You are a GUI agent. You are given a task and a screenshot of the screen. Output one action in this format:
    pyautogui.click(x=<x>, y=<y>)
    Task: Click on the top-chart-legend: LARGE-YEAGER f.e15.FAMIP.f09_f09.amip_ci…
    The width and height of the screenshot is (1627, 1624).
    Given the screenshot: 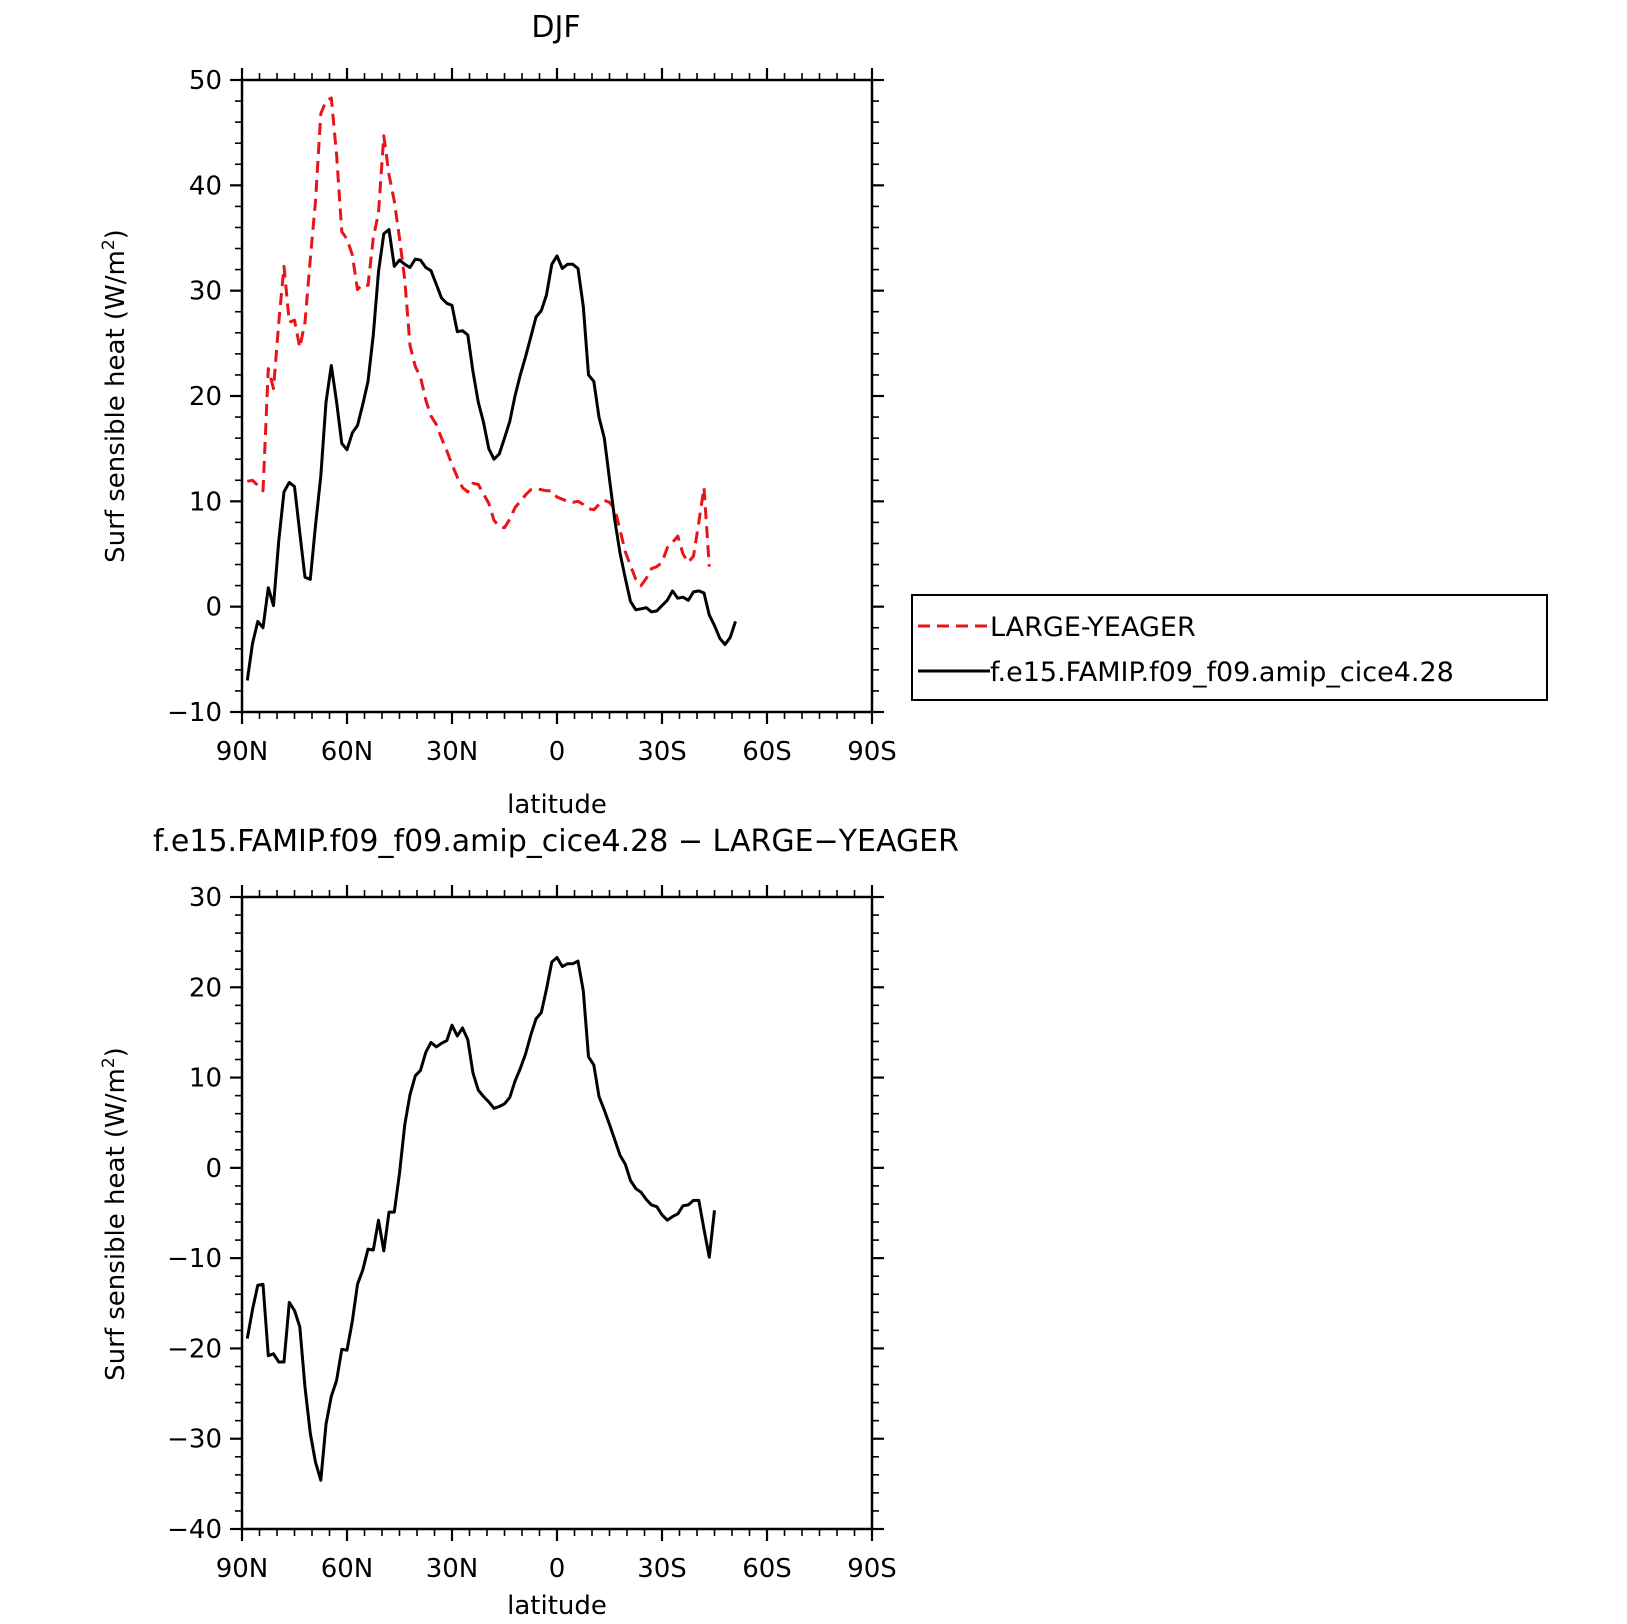 What is the action you would take?
    pyautogui.click(x=1229, y=647)
    